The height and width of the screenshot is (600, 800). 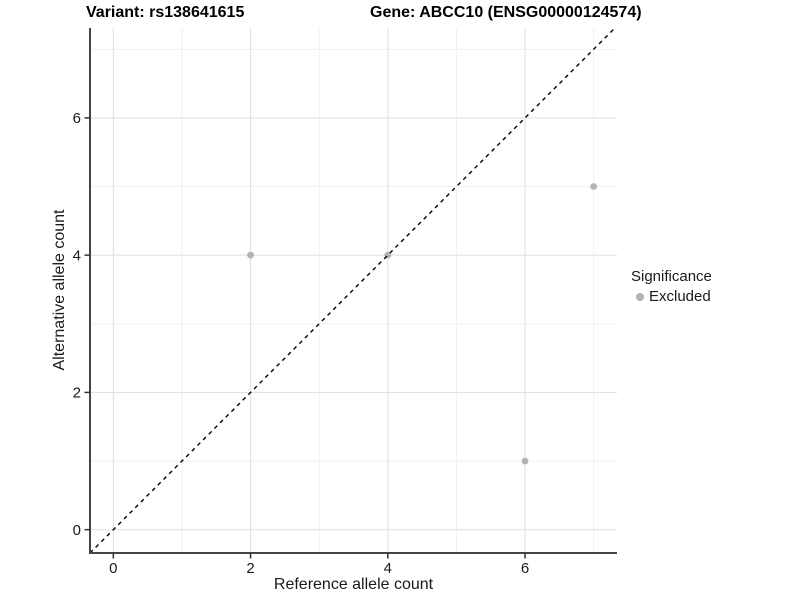 What do you see at coordinates (77, 530) in the screenshot?
I see `y-tick-label: 0` at bounding box center [77, 530].